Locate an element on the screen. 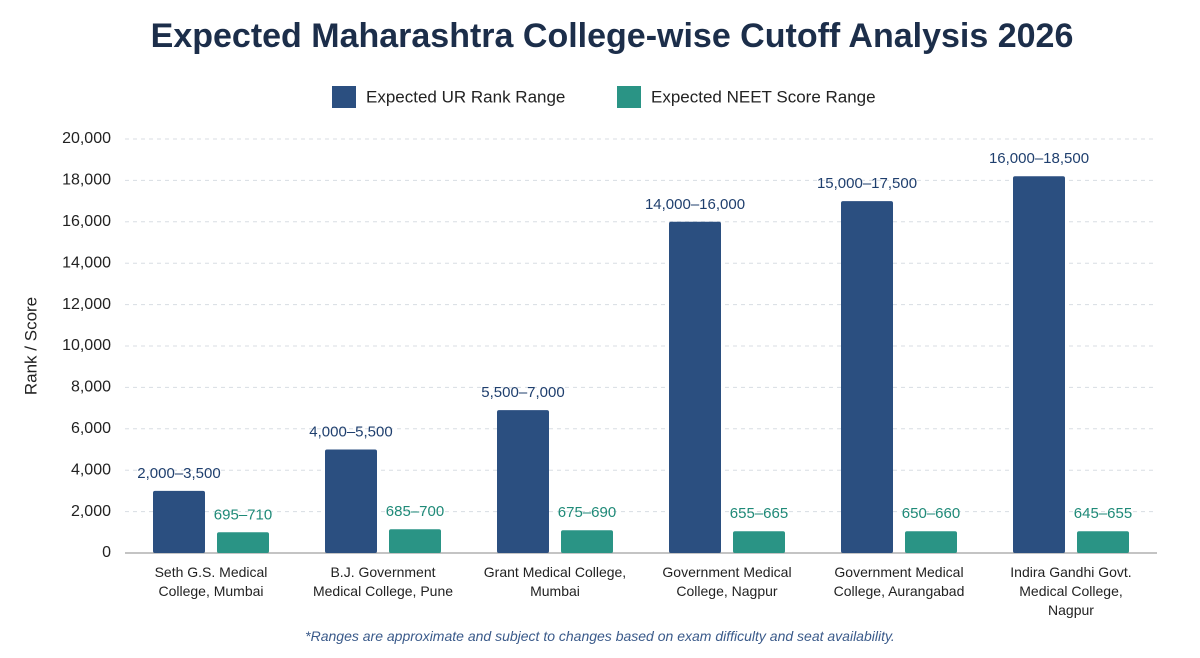 Image resolution: width=1200 pixels, height=658 pixels. value-label: 655–665 is located at coordinates (759, 513).